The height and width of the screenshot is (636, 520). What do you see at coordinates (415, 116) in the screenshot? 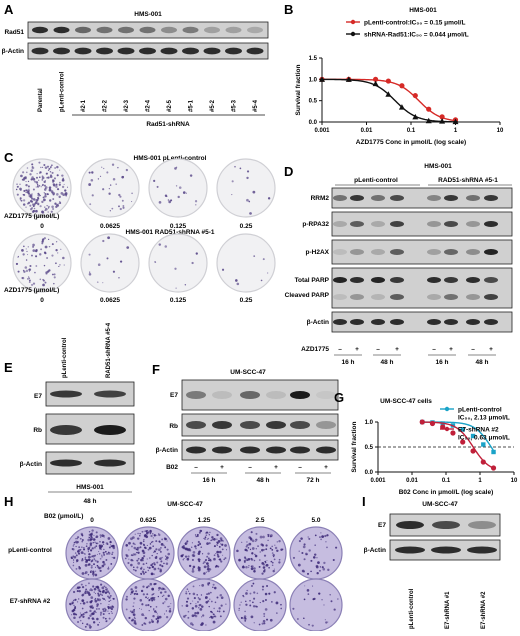
I see `data-point` at bounding box center [415, 116].